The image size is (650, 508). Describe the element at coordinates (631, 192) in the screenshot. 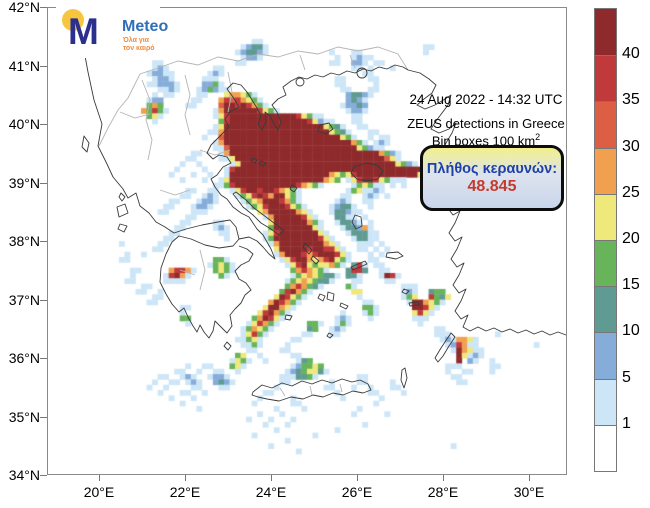

I see `colorbar-label: 25` at that location.